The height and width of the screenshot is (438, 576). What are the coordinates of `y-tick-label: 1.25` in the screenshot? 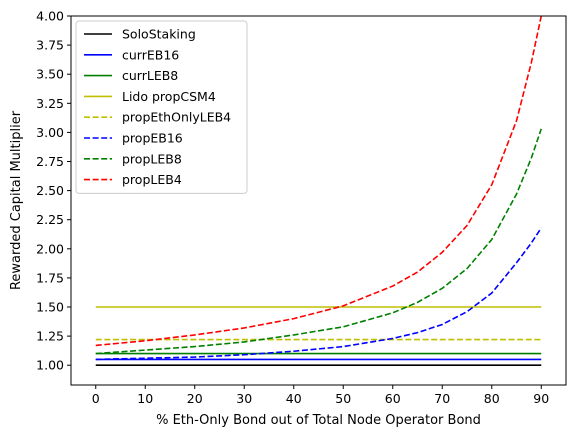 It's located at (50, 336).